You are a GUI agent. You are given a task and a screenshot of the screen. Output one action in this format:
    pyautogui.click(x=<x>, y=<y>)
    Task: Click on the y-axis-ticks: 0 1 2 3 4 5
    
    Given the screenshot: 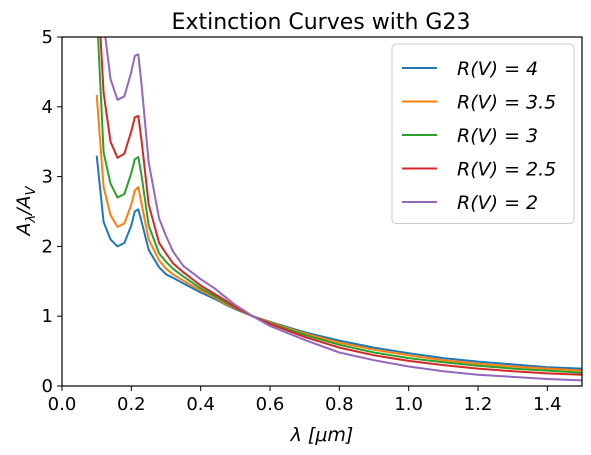 What is the action you would take?
    pyautogui.click(x=52, y=212)
    